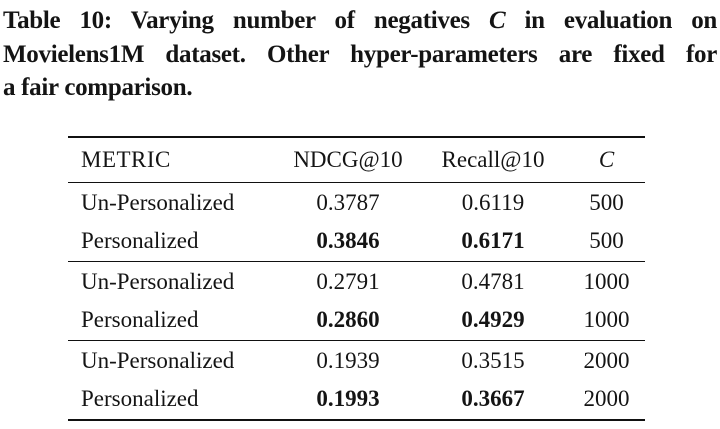  I want to click on table-row-unpersonalized: Un-Personalized 0.3787 0.6119 500, so click(356, 203).